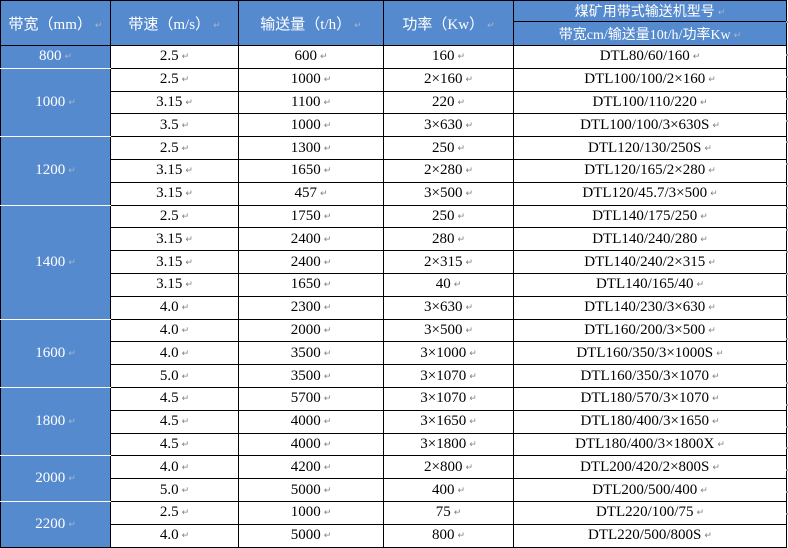 This screenshot has width=788, height=548. Describe the element at coordinates (650, 490) in the screenshot. I see `model-cell: DTL200/500/400 ↵` at that location.